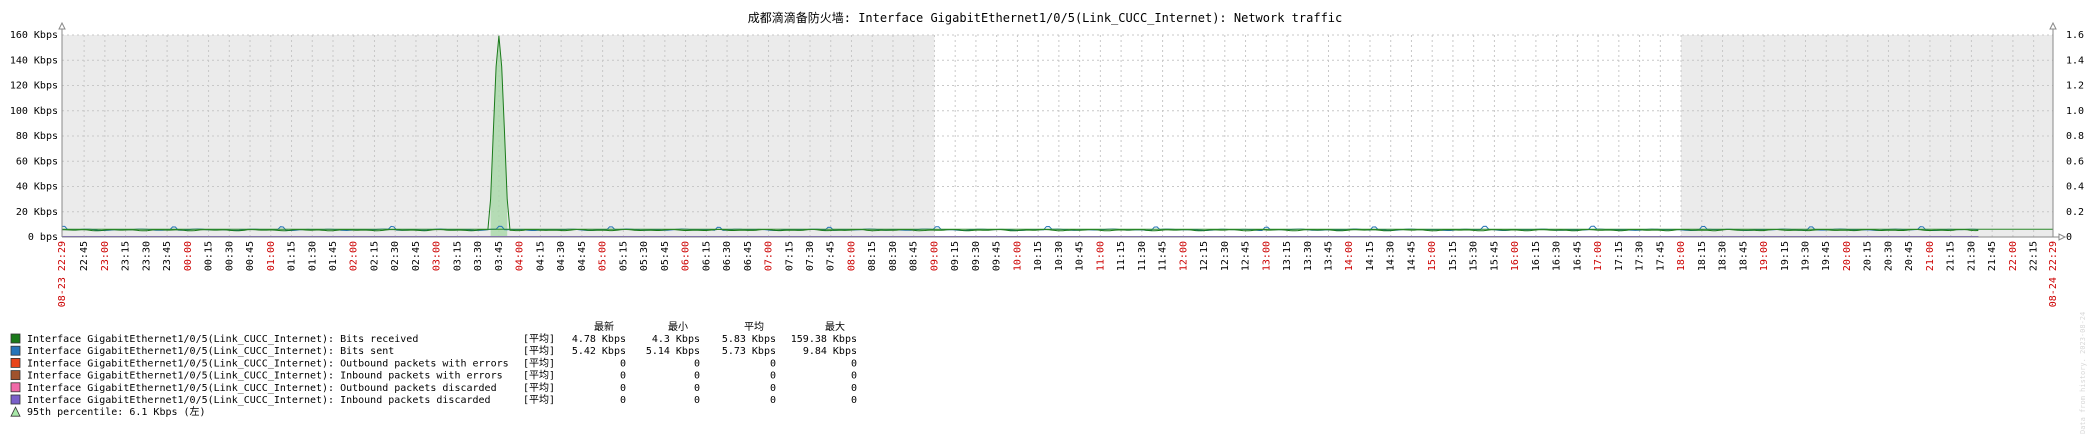 The height and width of the screenshot is (439, 2091). I want to click on x-tick-label: 18:15, so click(1702, 256).